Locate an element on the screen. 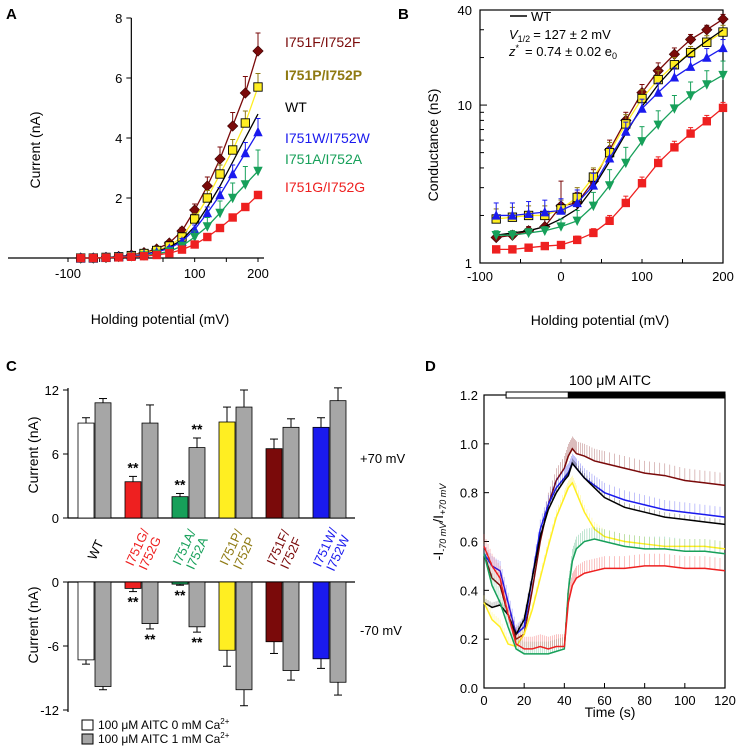 The width and height of the screenshot is (743, 749). panel-a-legend-i751a-i752a: I751A/I752A is located at coordinates (324, 159).